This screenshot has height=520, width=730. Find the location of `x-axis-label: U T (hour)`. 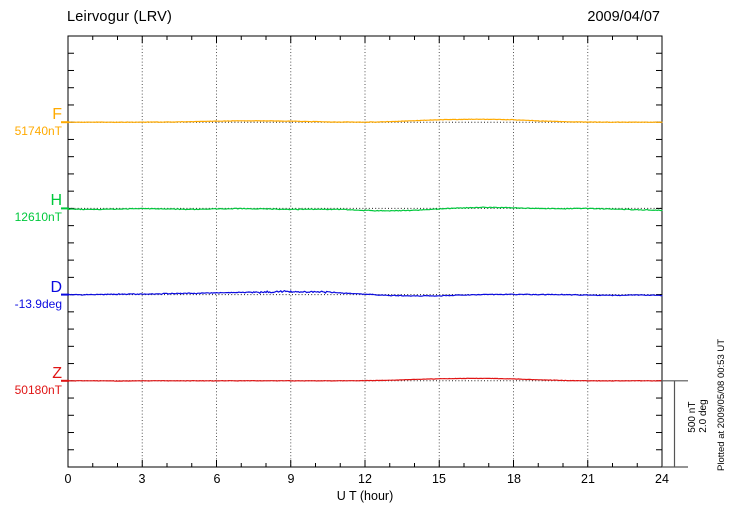

x-axis-label: U T (hour) is located at coordinates (365, 496).